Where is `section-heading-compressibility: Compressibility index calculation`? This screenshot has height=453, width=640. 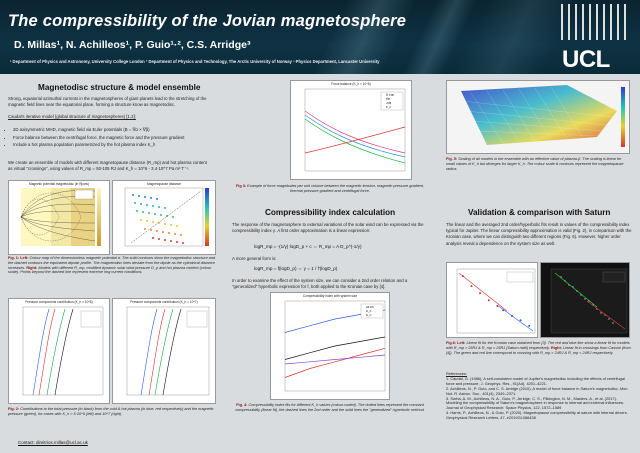 section-heading-compressibility: Compressibility index calculation is located at coordinates (330, 212).